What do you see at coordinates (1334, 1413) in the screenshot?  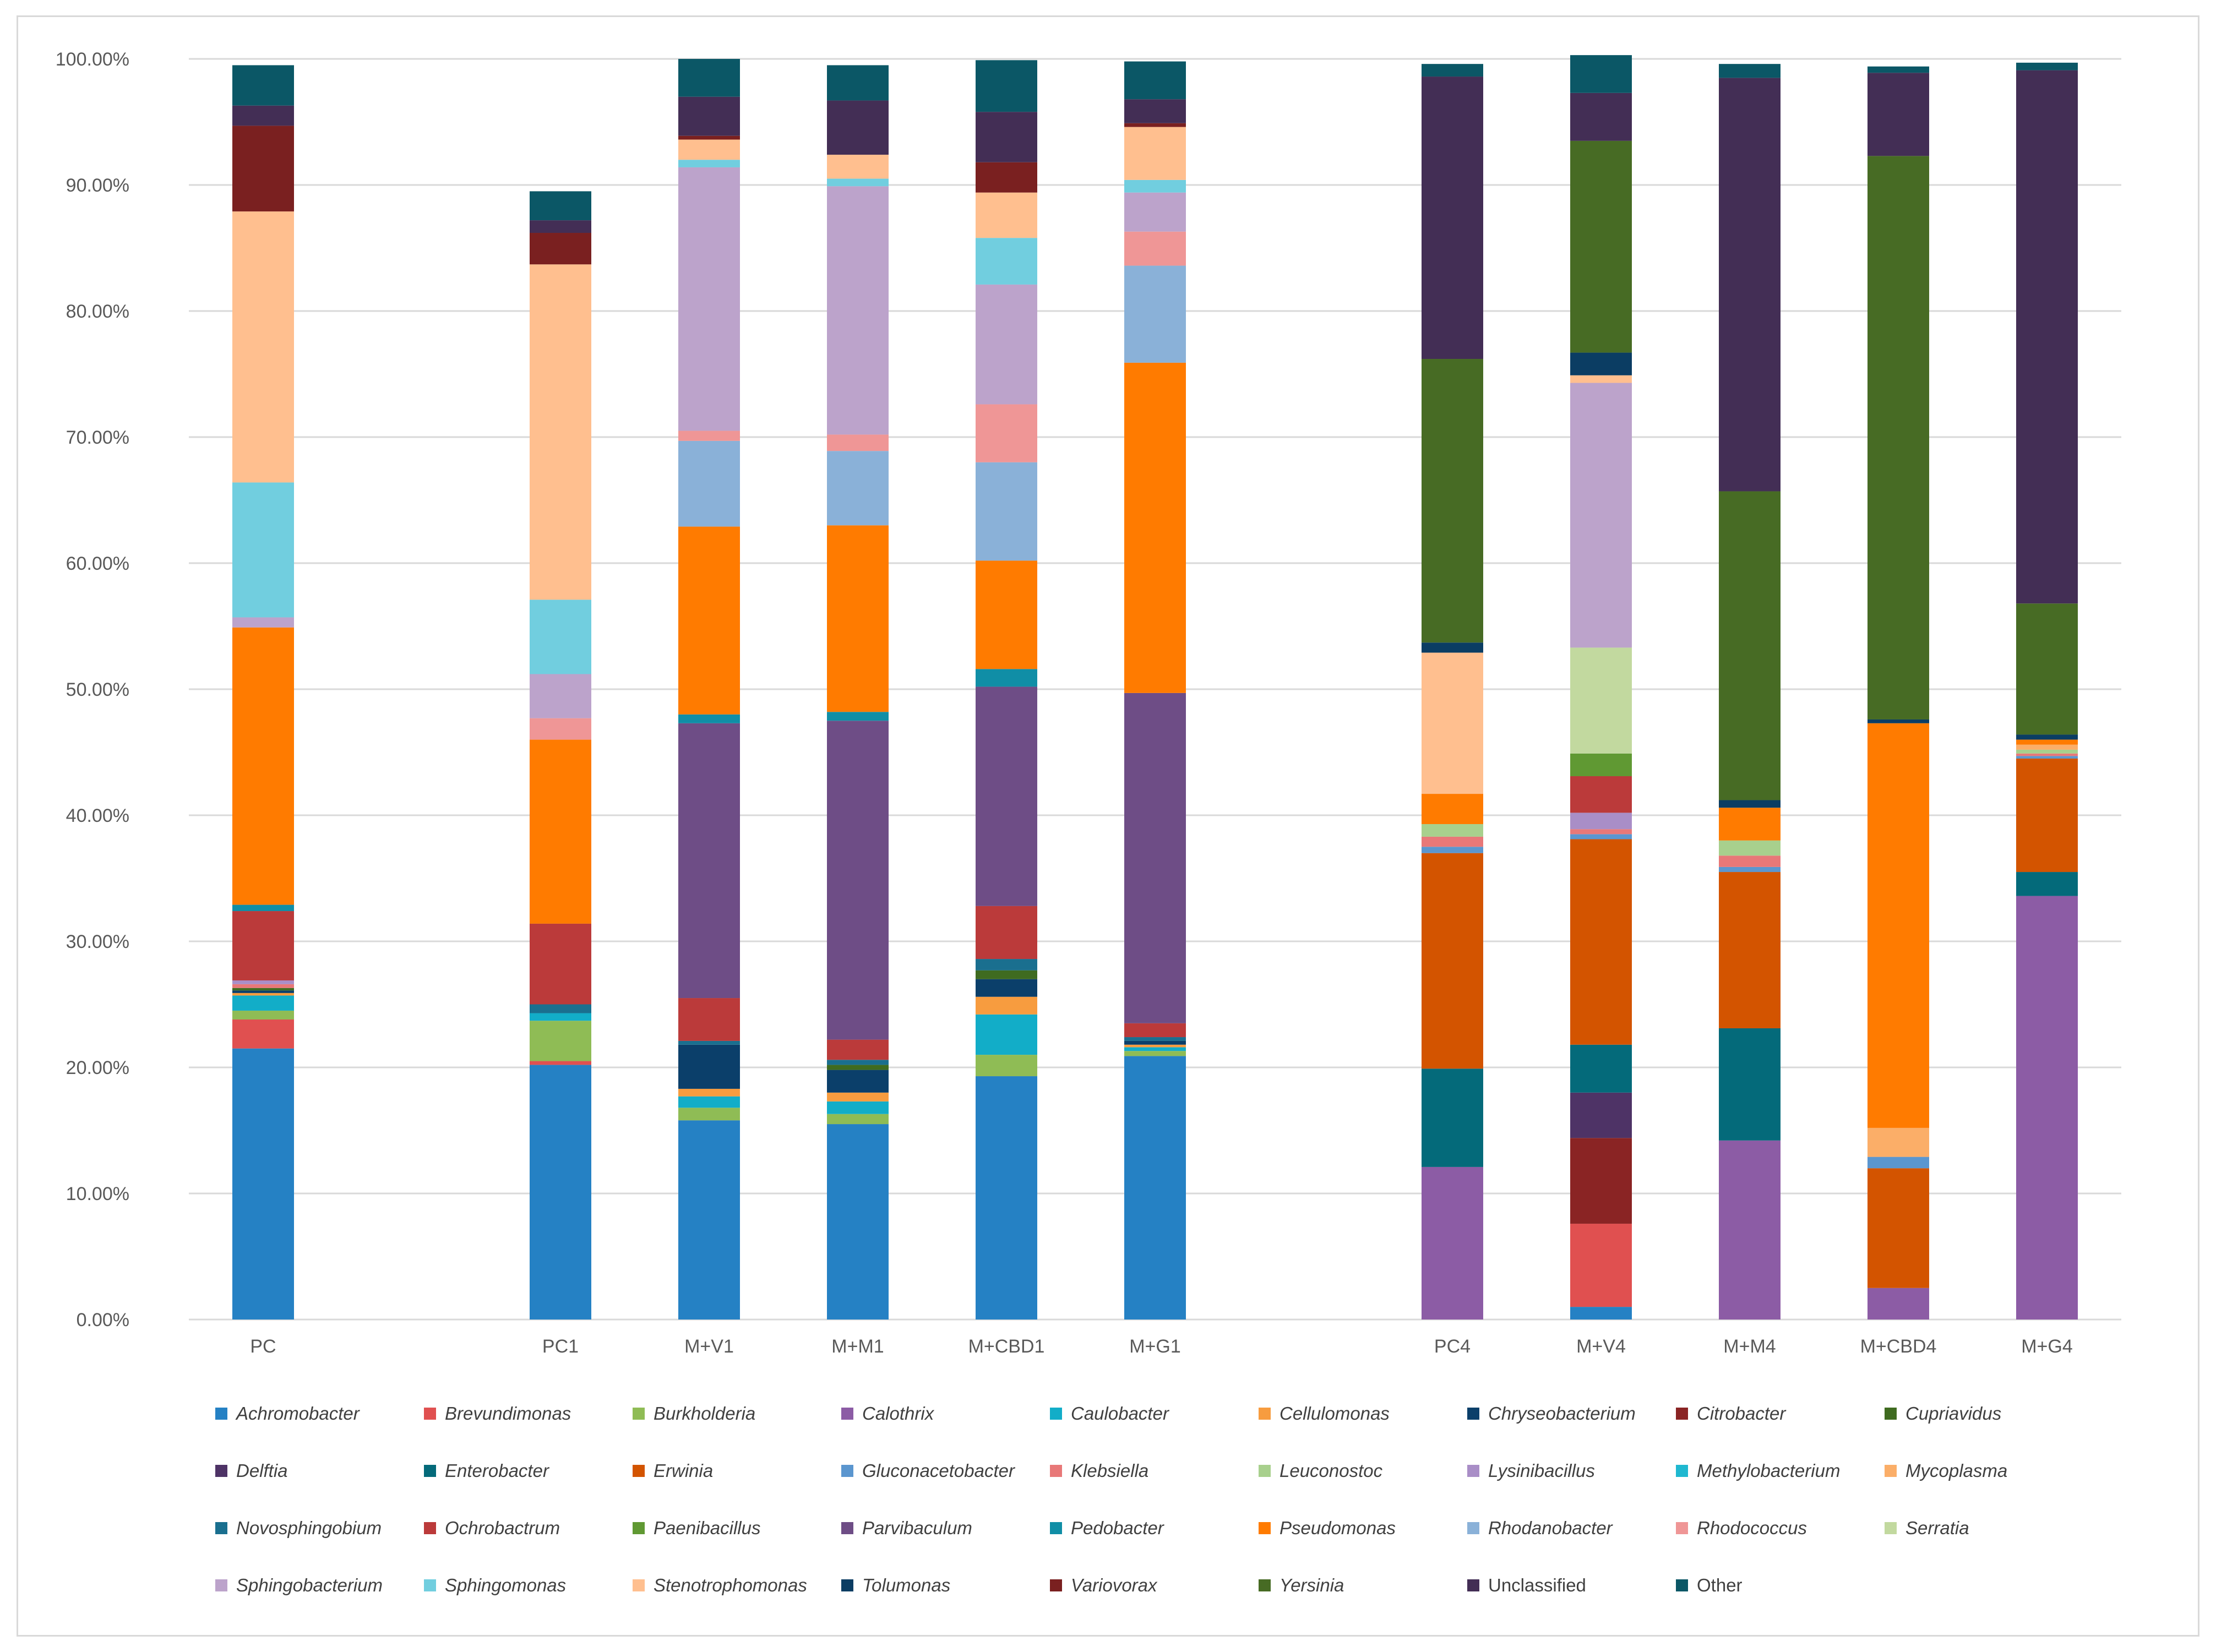 I see `legend-label: Cellulomonas` at bounding box center [1334, 1413].